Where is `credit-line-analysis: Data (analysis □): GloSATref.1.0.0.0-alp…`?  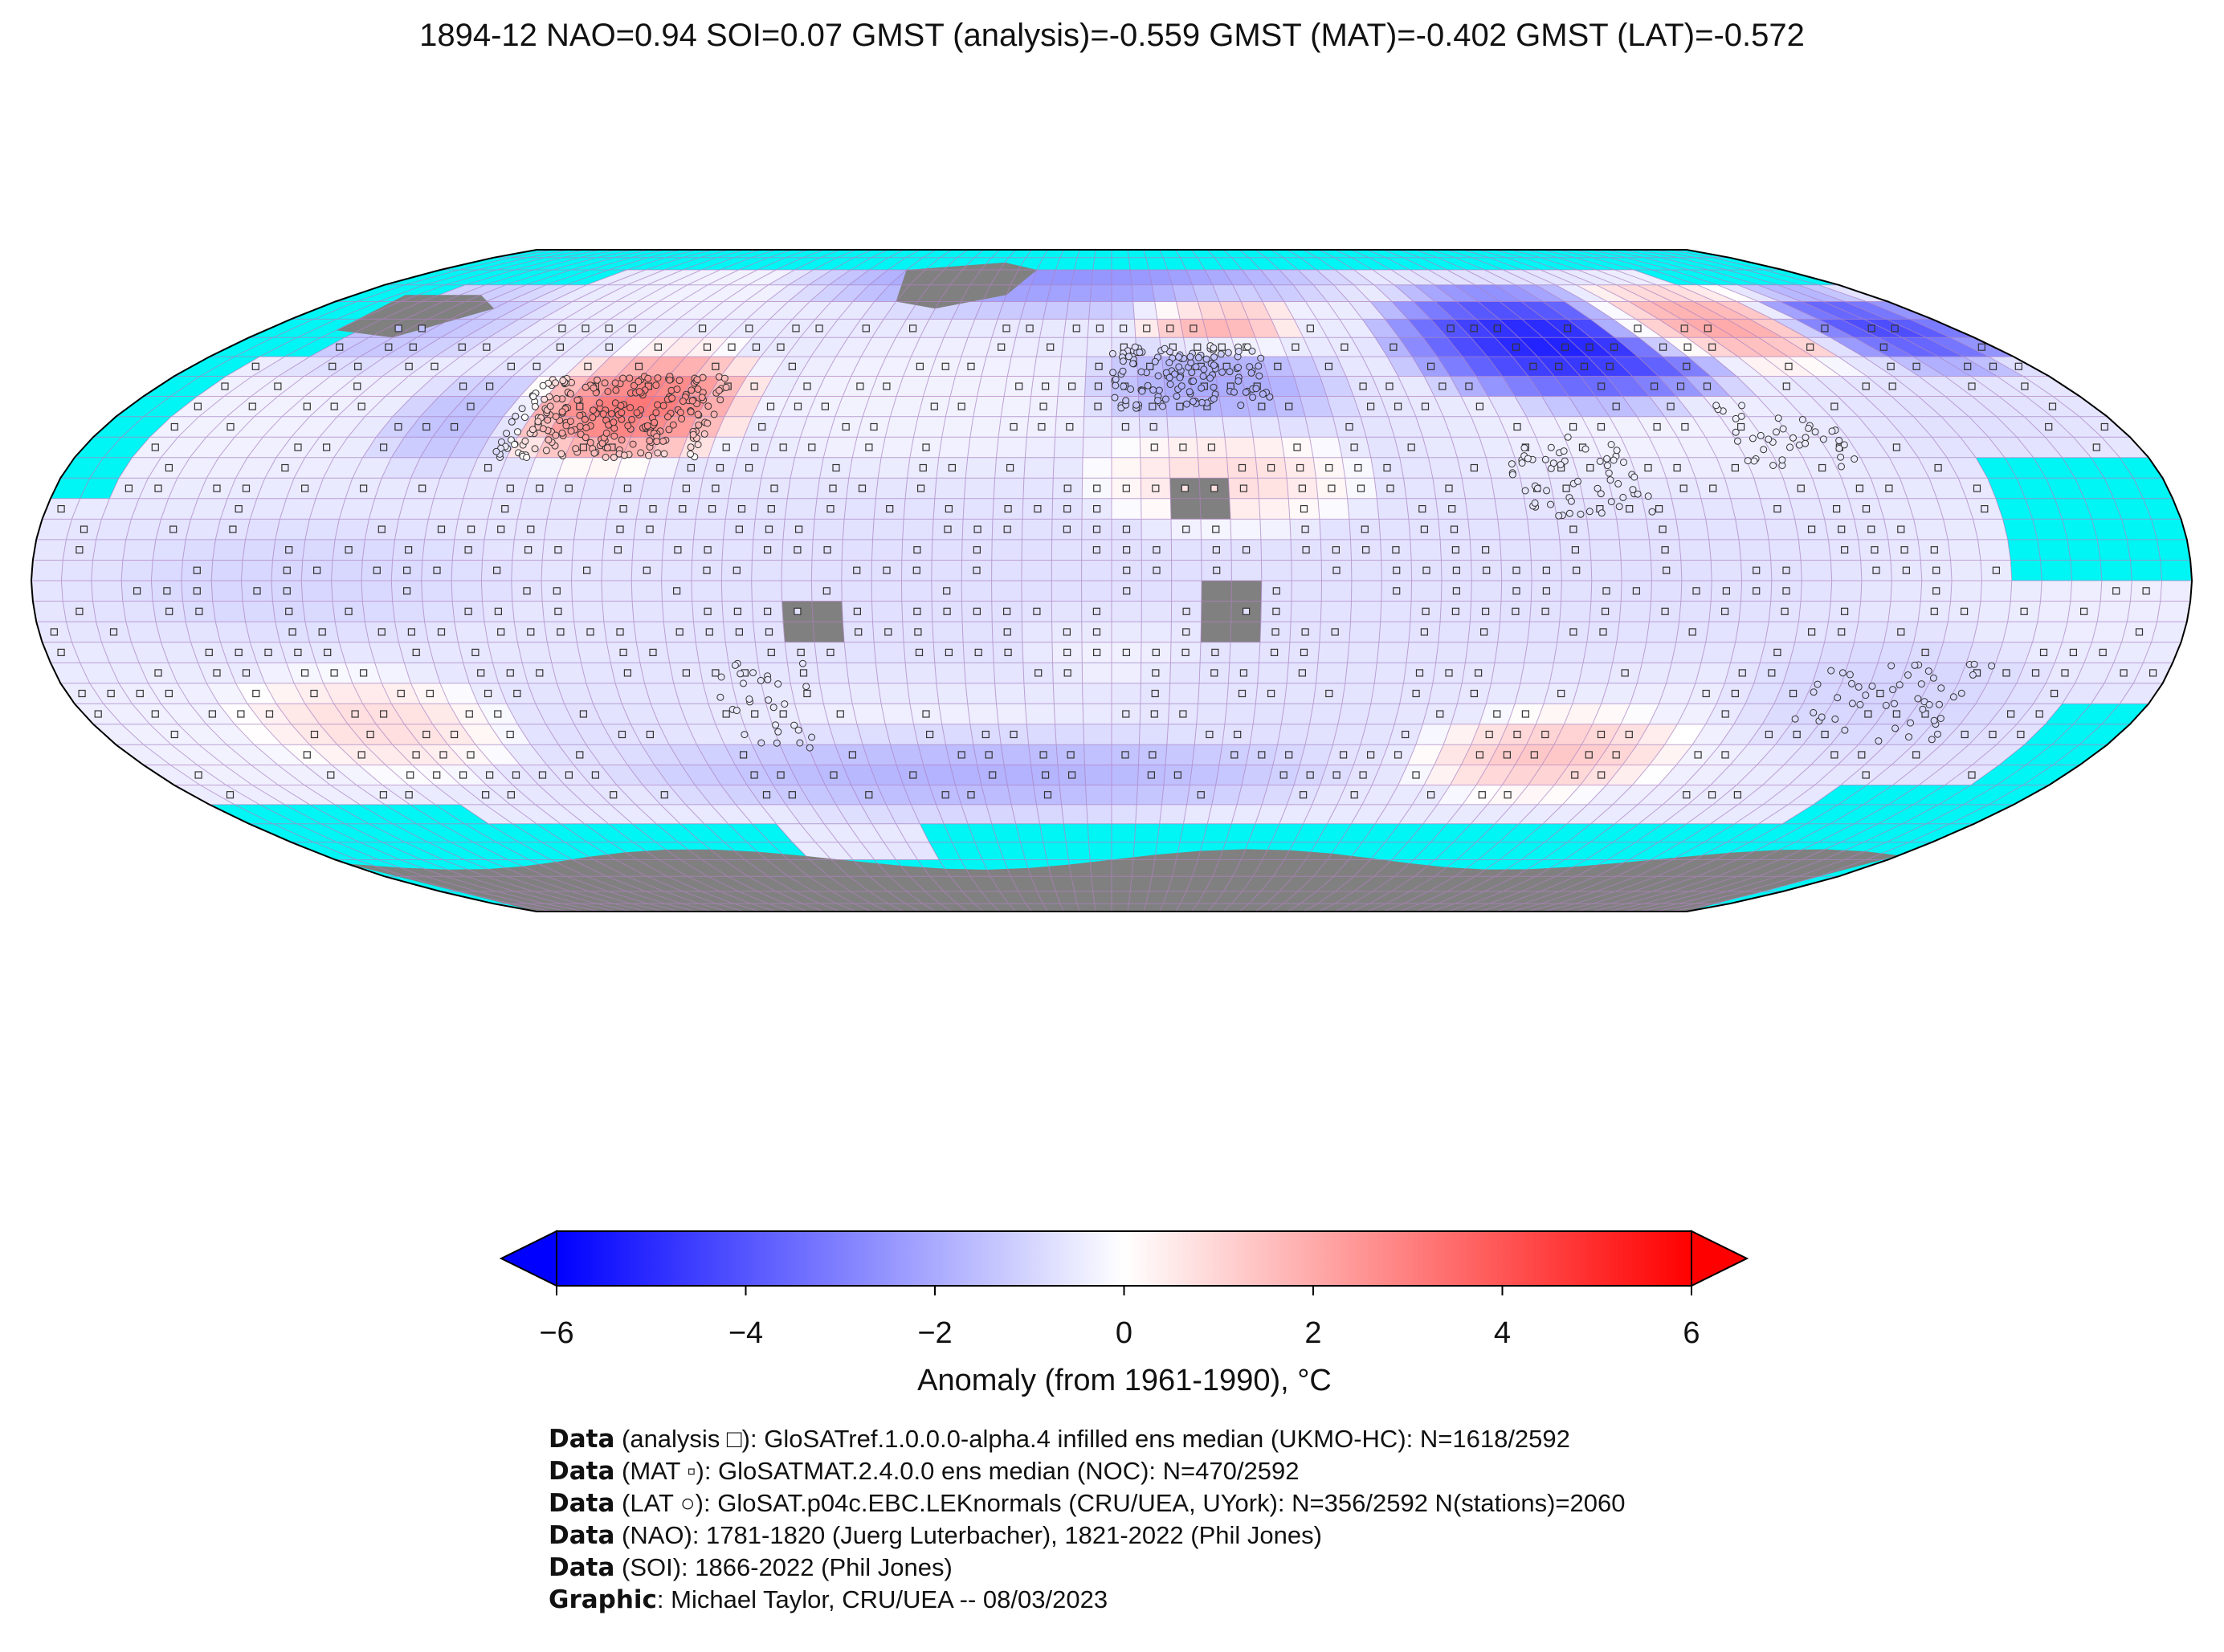 credit-line-analysis: Data (analysis □): GloSATref.1.0.0.0-alp… is located at coordinates (1059, 1439).